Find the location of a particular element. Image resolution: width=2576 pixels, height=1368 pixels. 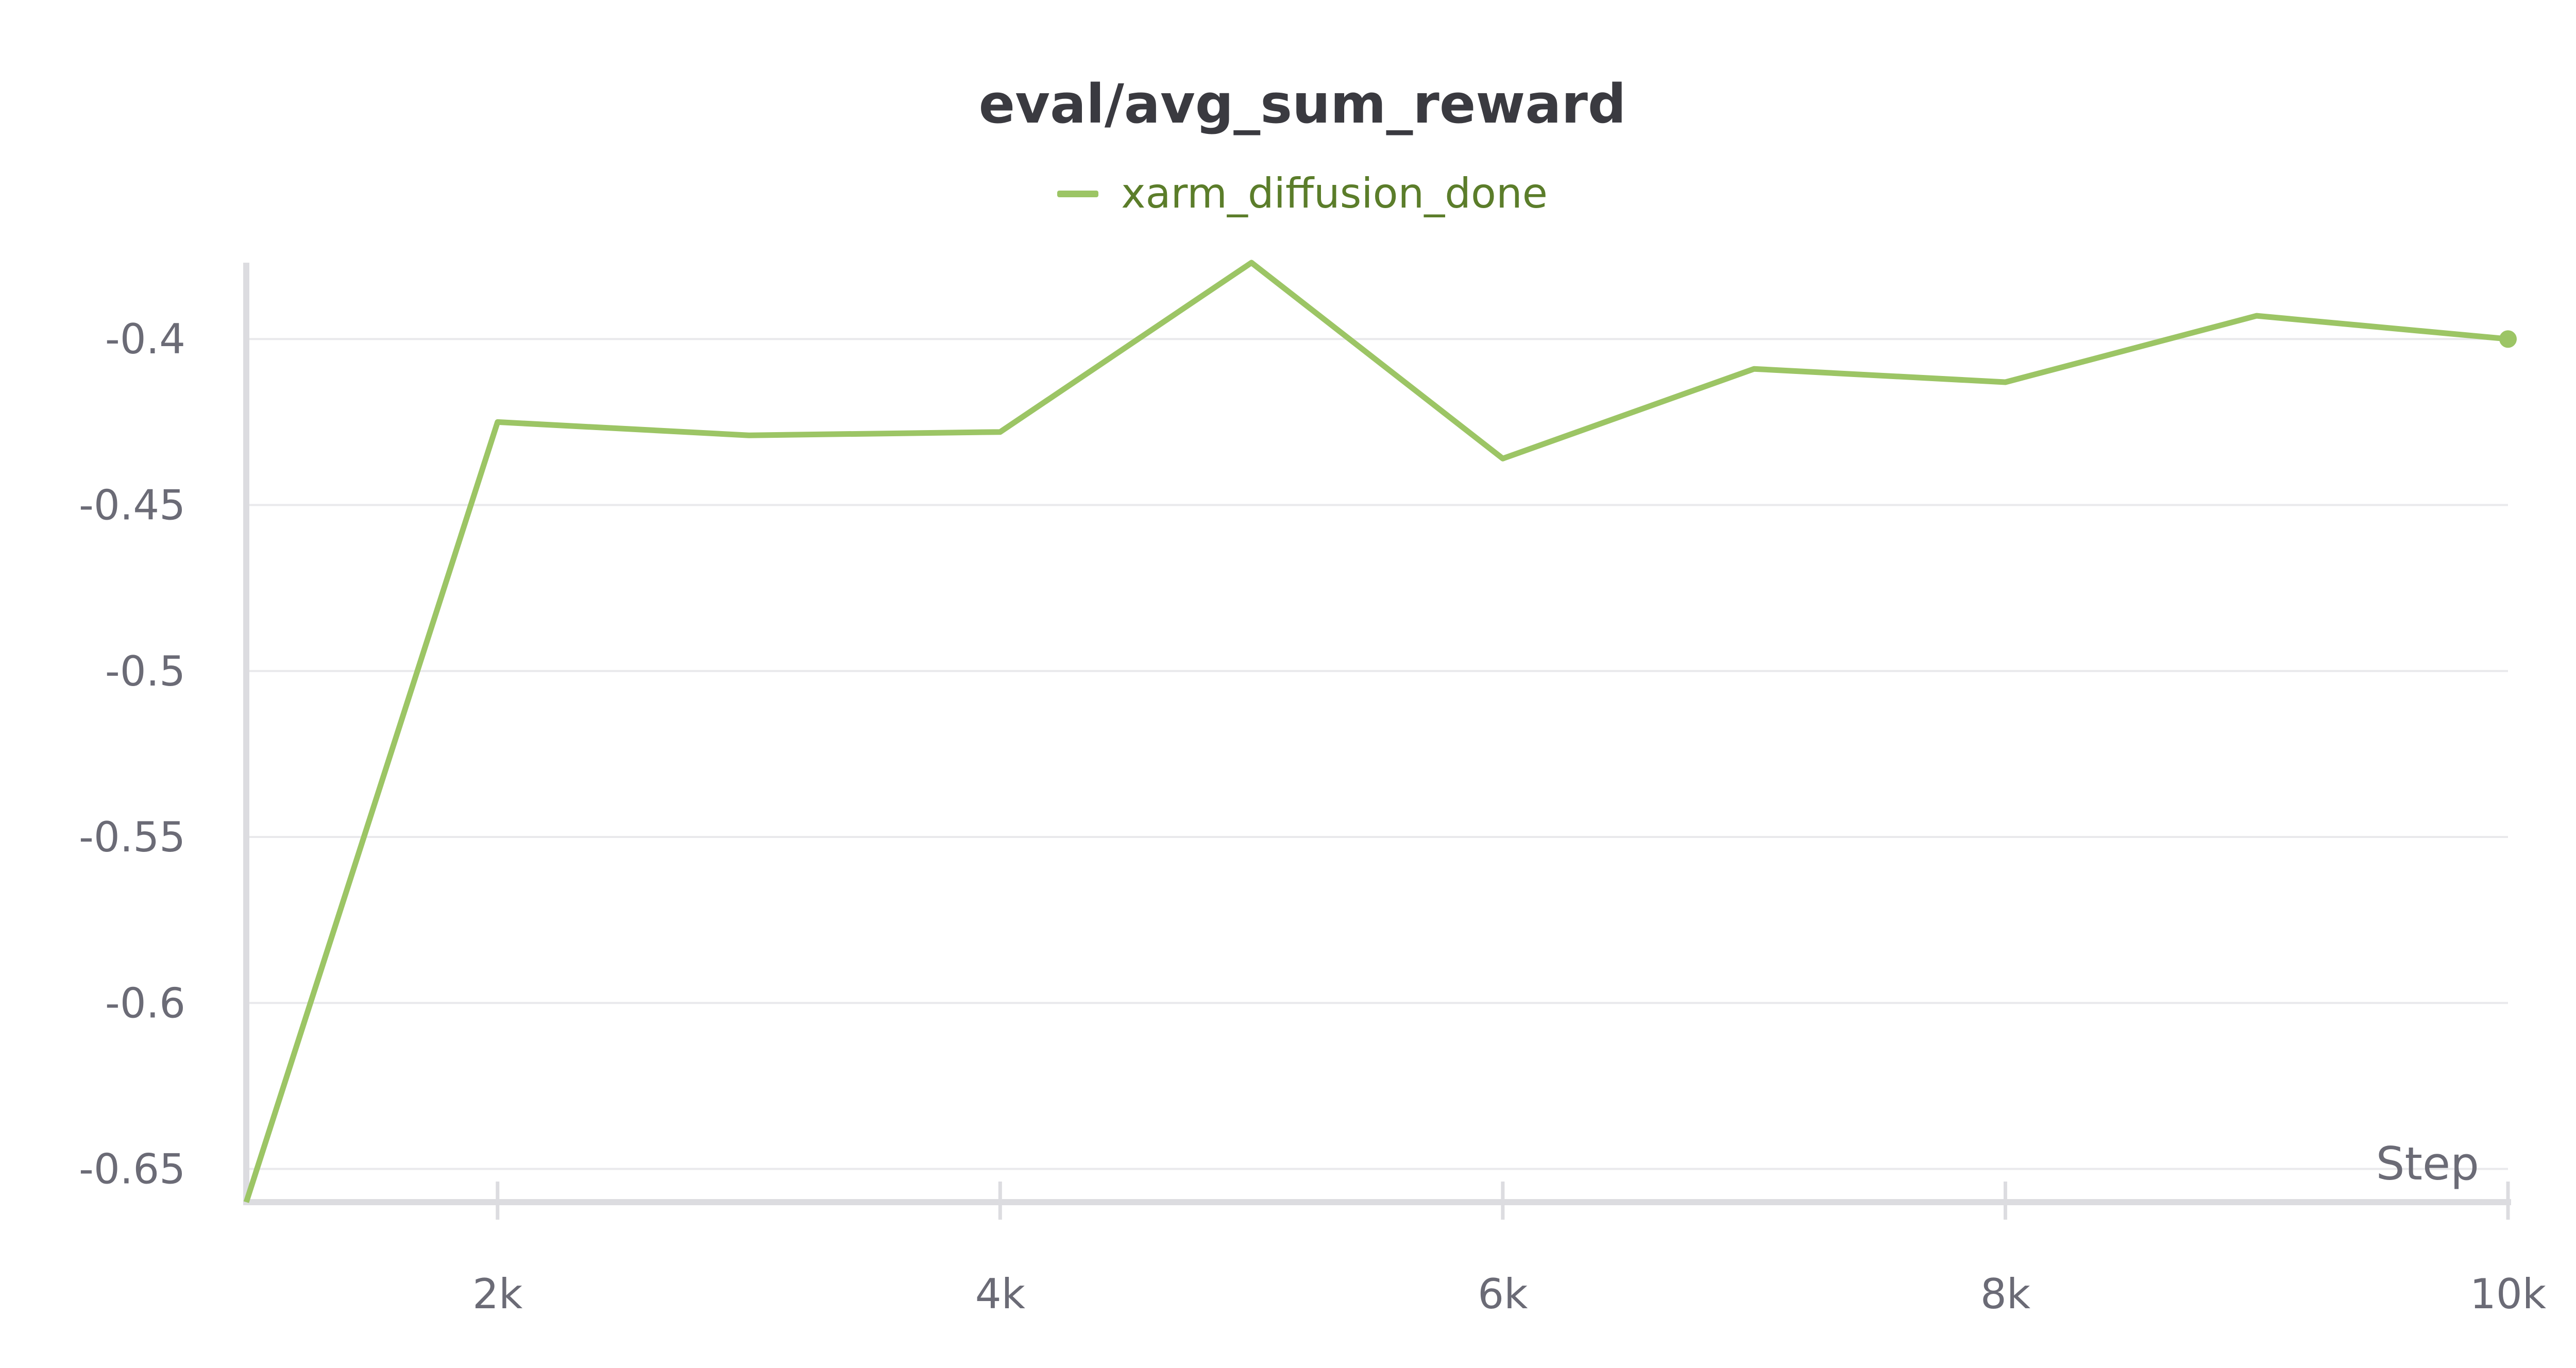

x-tick-labels: 2k 4k 6k 8k 10k is located at coordinates (1509, 1294).